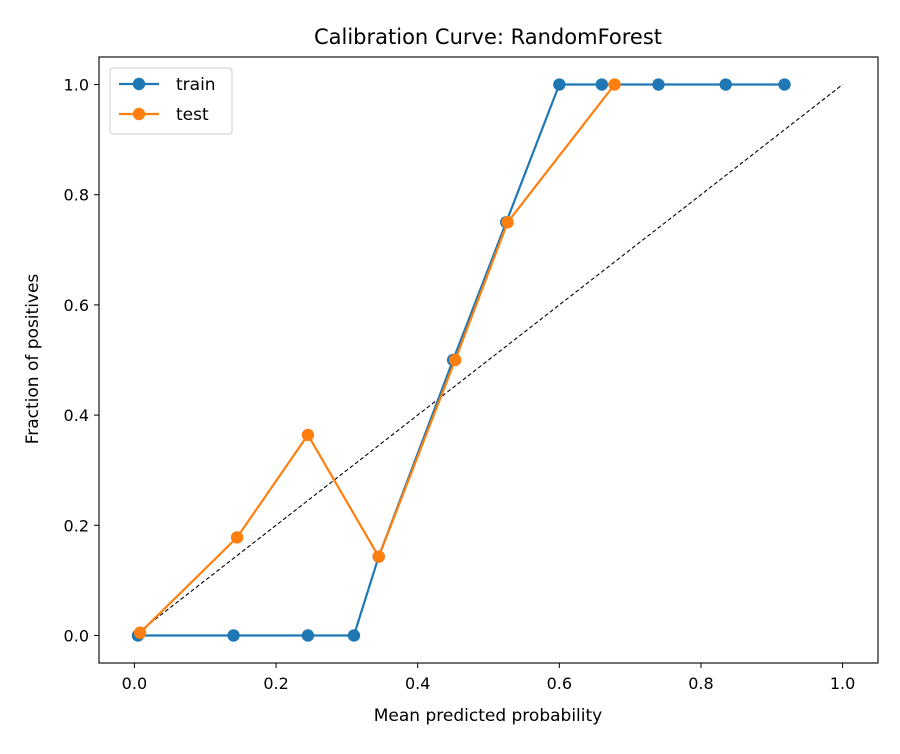 This screenshot has width=900, height=754. What do you see at coordinates (76, 305) in the screenshot?
I see `y-tick-label: 0.6` at bounding box center [76, 305].